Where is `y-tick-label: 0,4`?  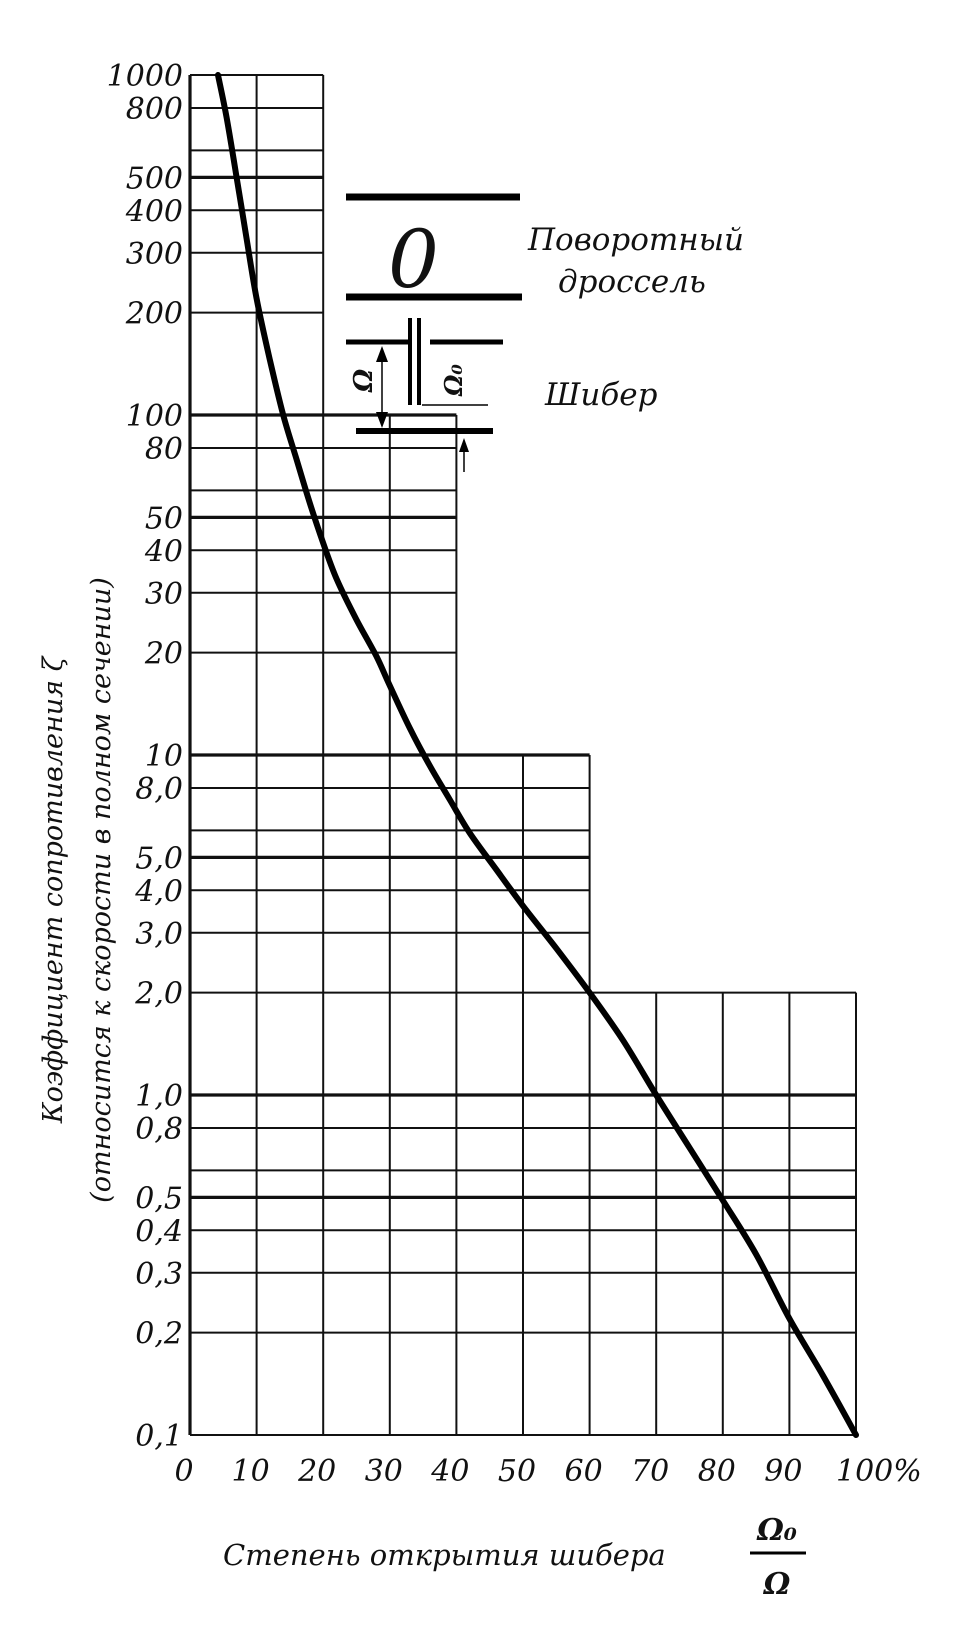 y-tick-label: 0,4 is located at coordinates (159, 1231).